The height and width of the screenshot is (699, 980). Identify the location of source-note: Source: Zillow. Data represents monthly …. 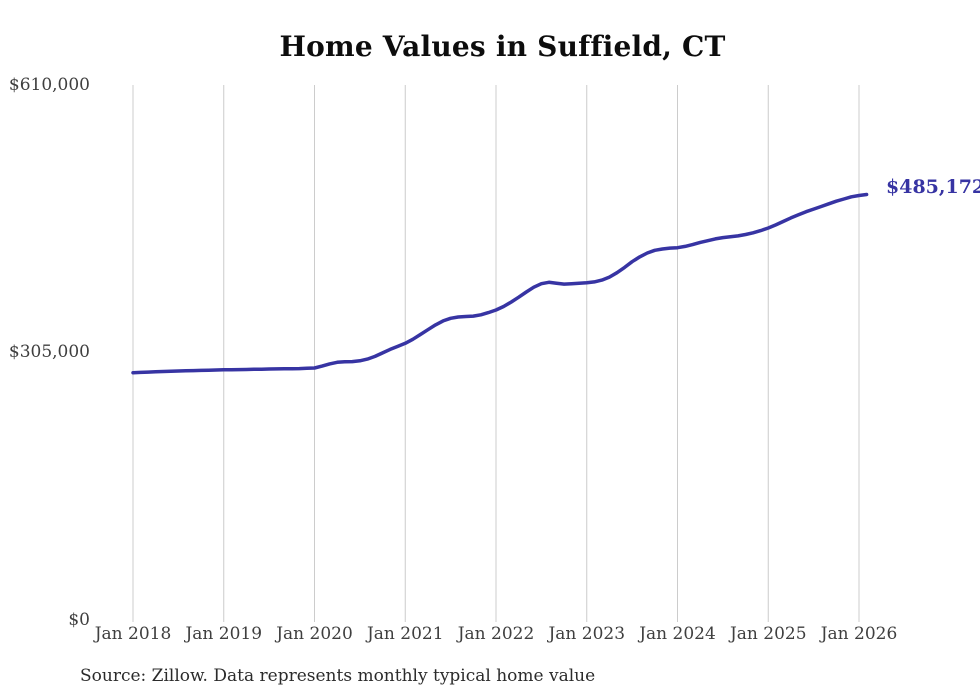
(338, 676).